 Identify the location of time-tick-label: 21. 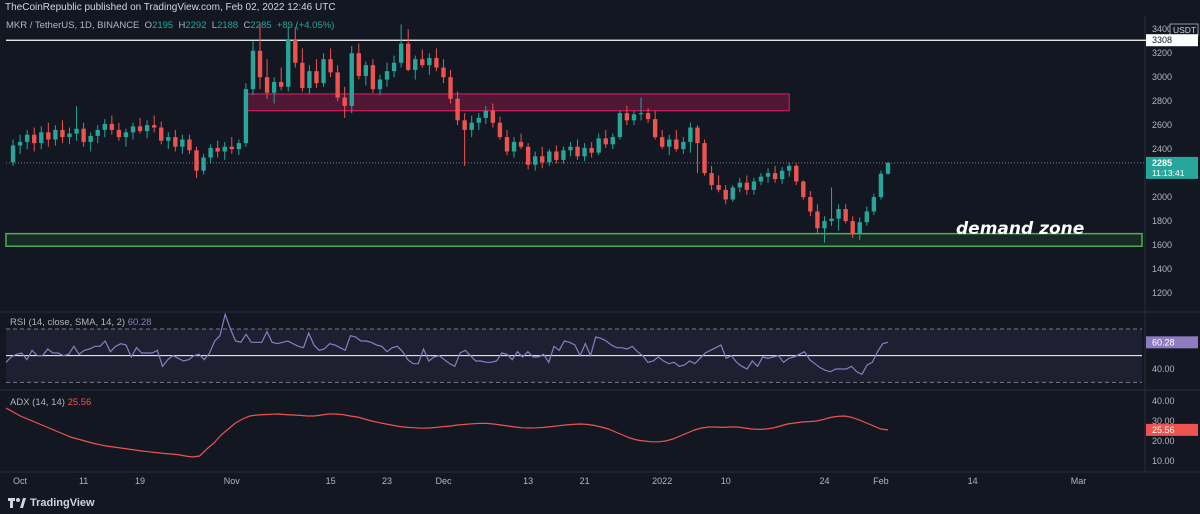
(585, 481).